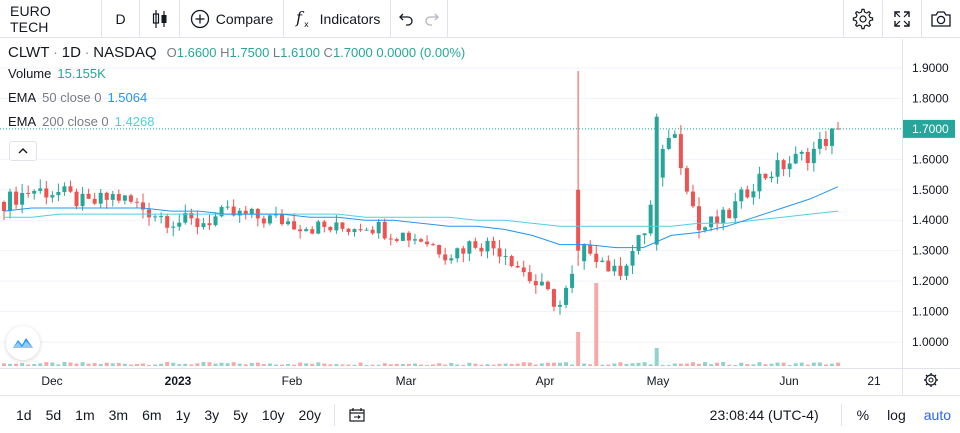 The width and height of the screenshot is (960, 433). Describe the element at coordinates (300, 17) in the screenshot. I see `svg-text: f` at that location.